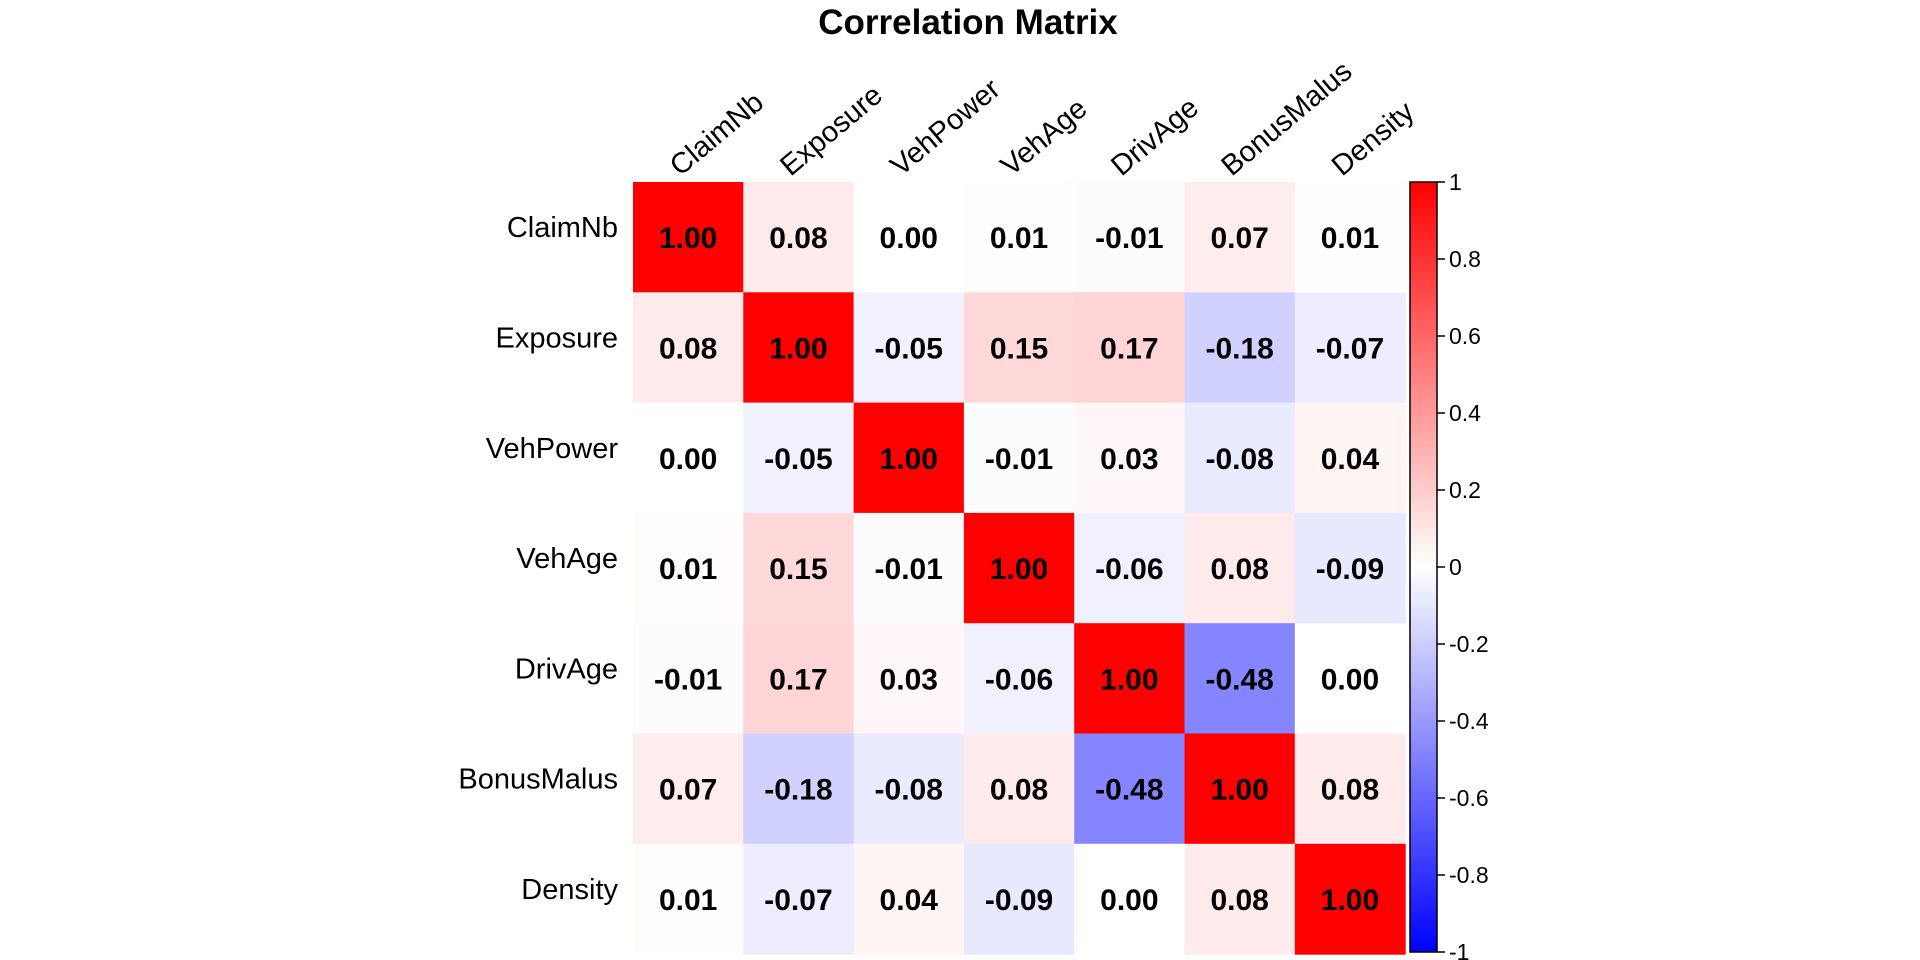 The width and height of the screenshot is (1920, 960). What do you see at coordinates (1350, 458) in the screenshot?
I see `heatmap-cell-veh-power-density` at bounding box center [1350, 458].